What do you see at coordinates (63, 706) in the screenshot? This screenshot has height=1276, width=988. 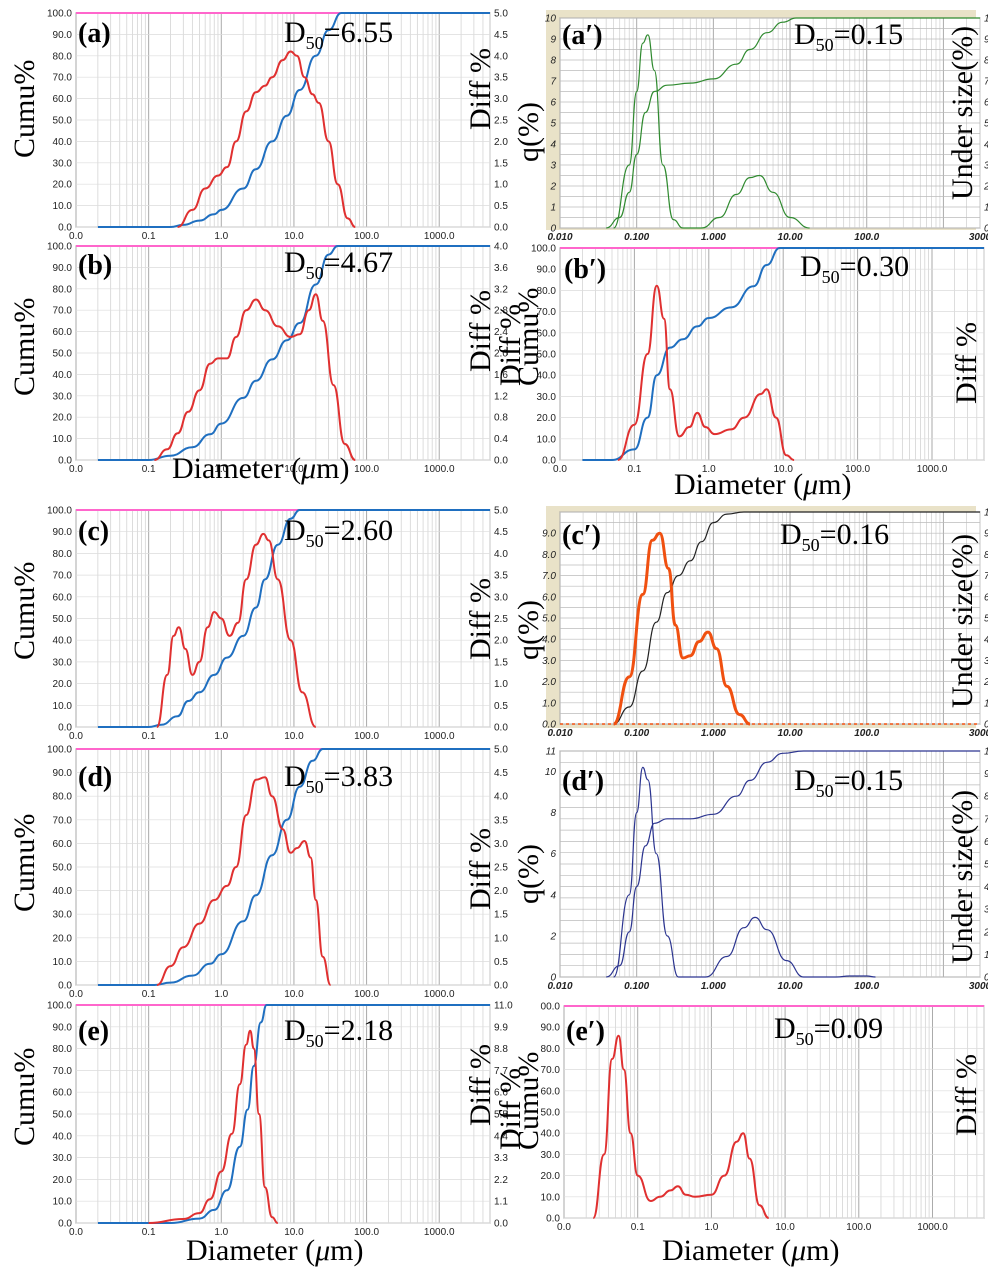 I see `y-left-tick-label: 10.0` at bounding box center [63, 706].